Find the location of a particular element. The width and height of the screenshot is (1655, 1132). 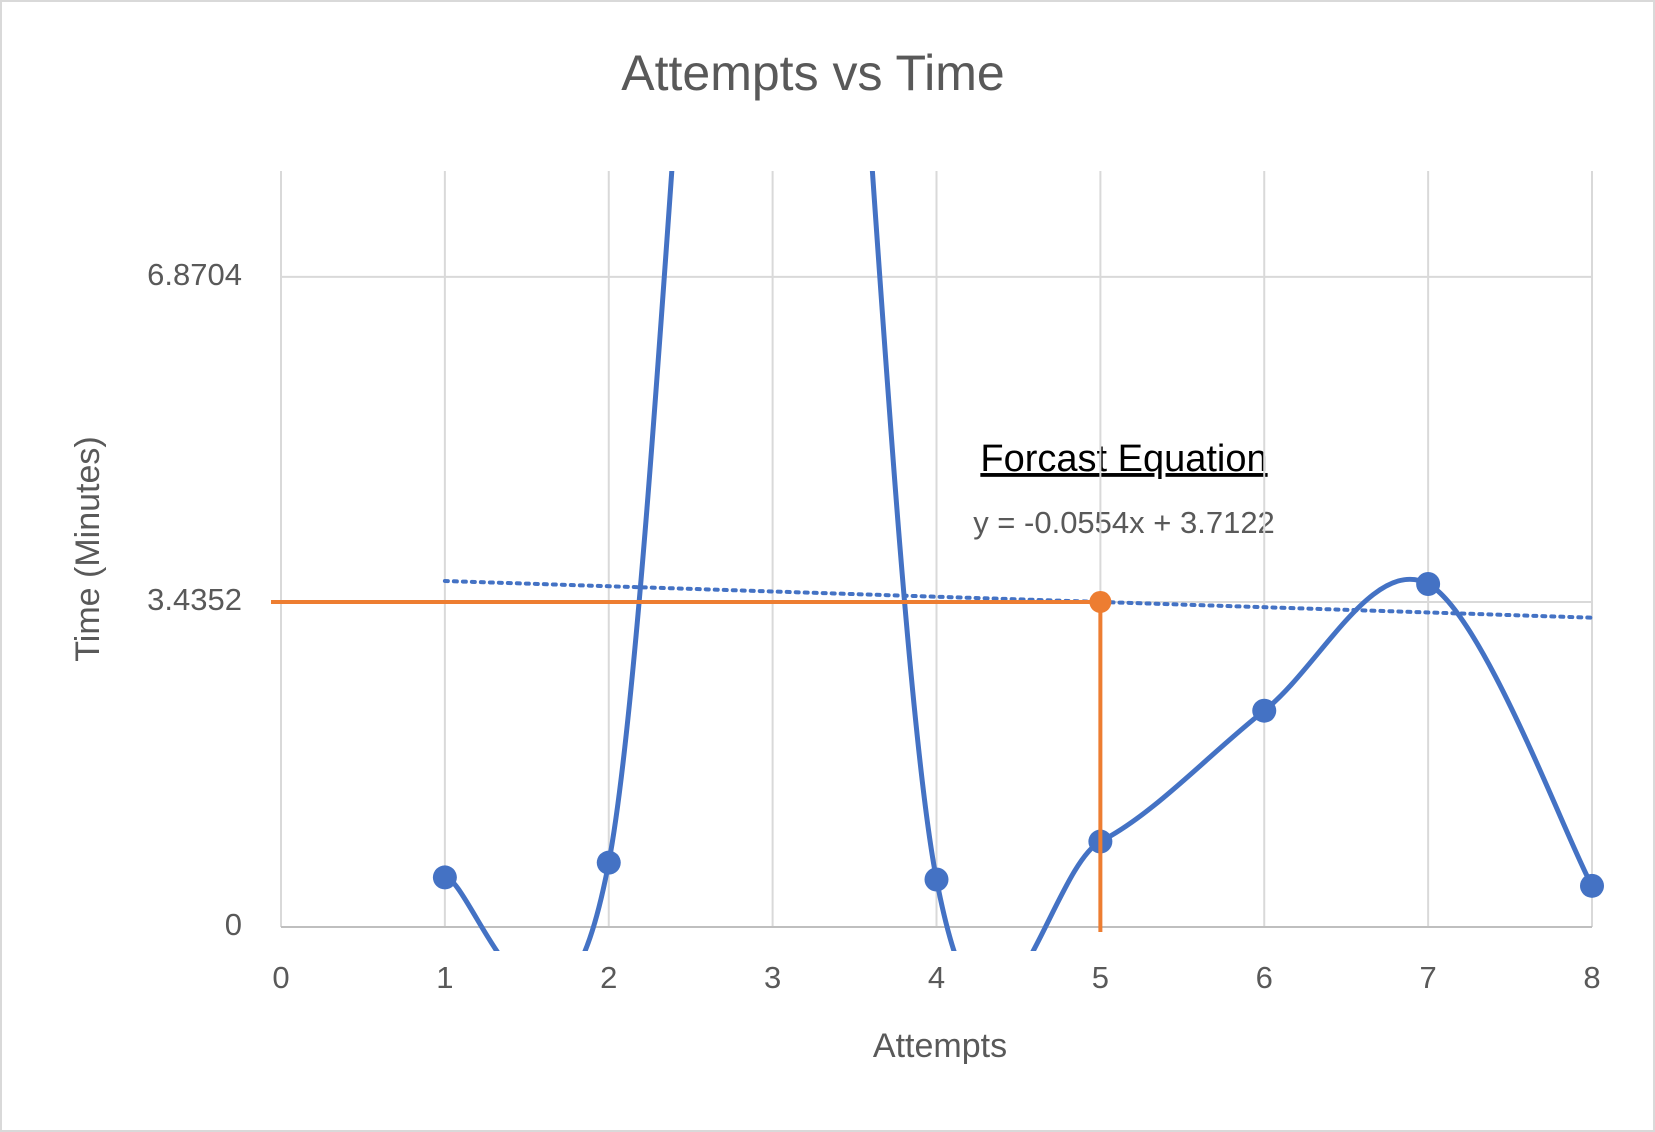

x-tick-label: 1 is located at coordinates (444, 977).